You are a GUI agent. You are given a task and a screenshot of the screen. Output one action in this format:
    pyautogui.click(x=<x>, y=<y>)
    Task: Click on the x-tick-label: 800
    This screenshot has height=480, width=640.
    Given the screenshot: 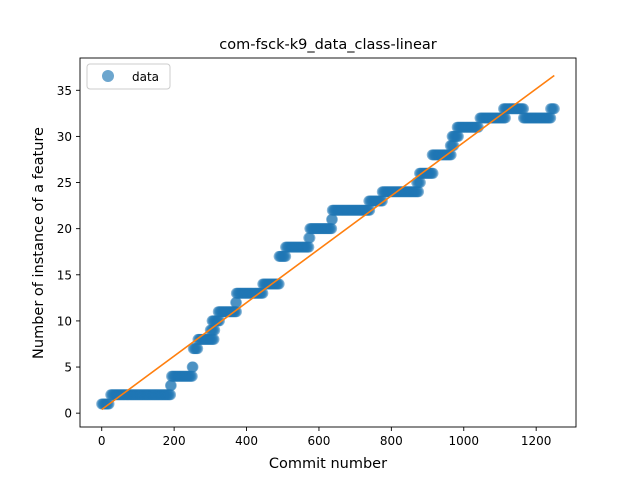 What is the action you would take?
    pyautogui.click(x=391, y=441)
    